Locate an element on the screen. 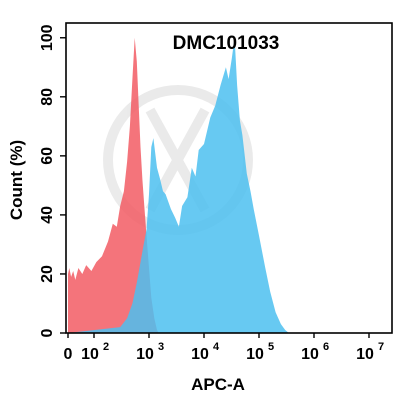  x-tick-exponent: 2 is located at coordinates (106, 347).